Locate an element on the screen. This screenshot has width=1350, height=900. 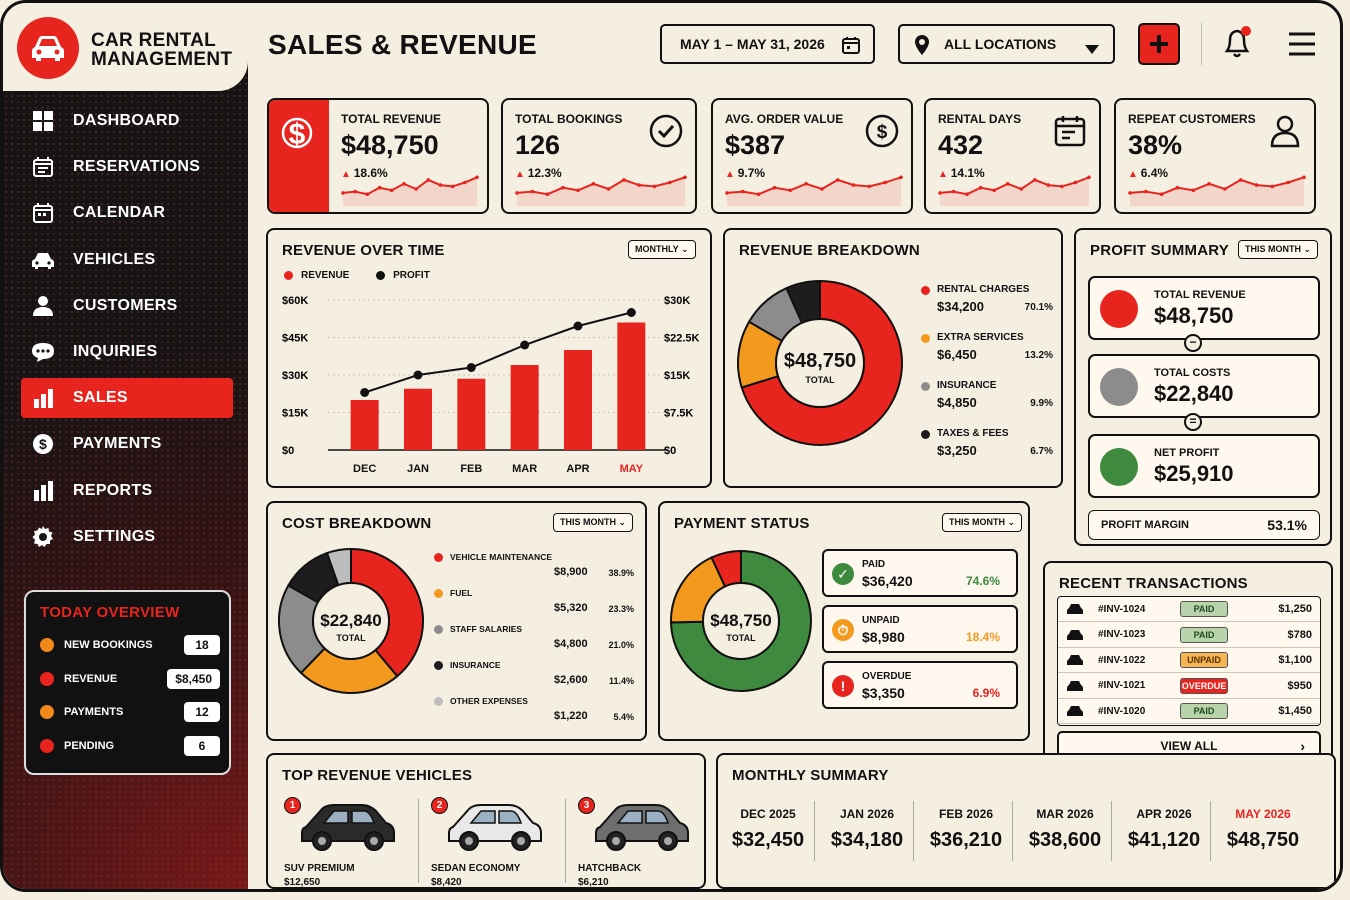
monthly-summary-title: MONTHLY SUMMARY is located at coordinates (810, 775).